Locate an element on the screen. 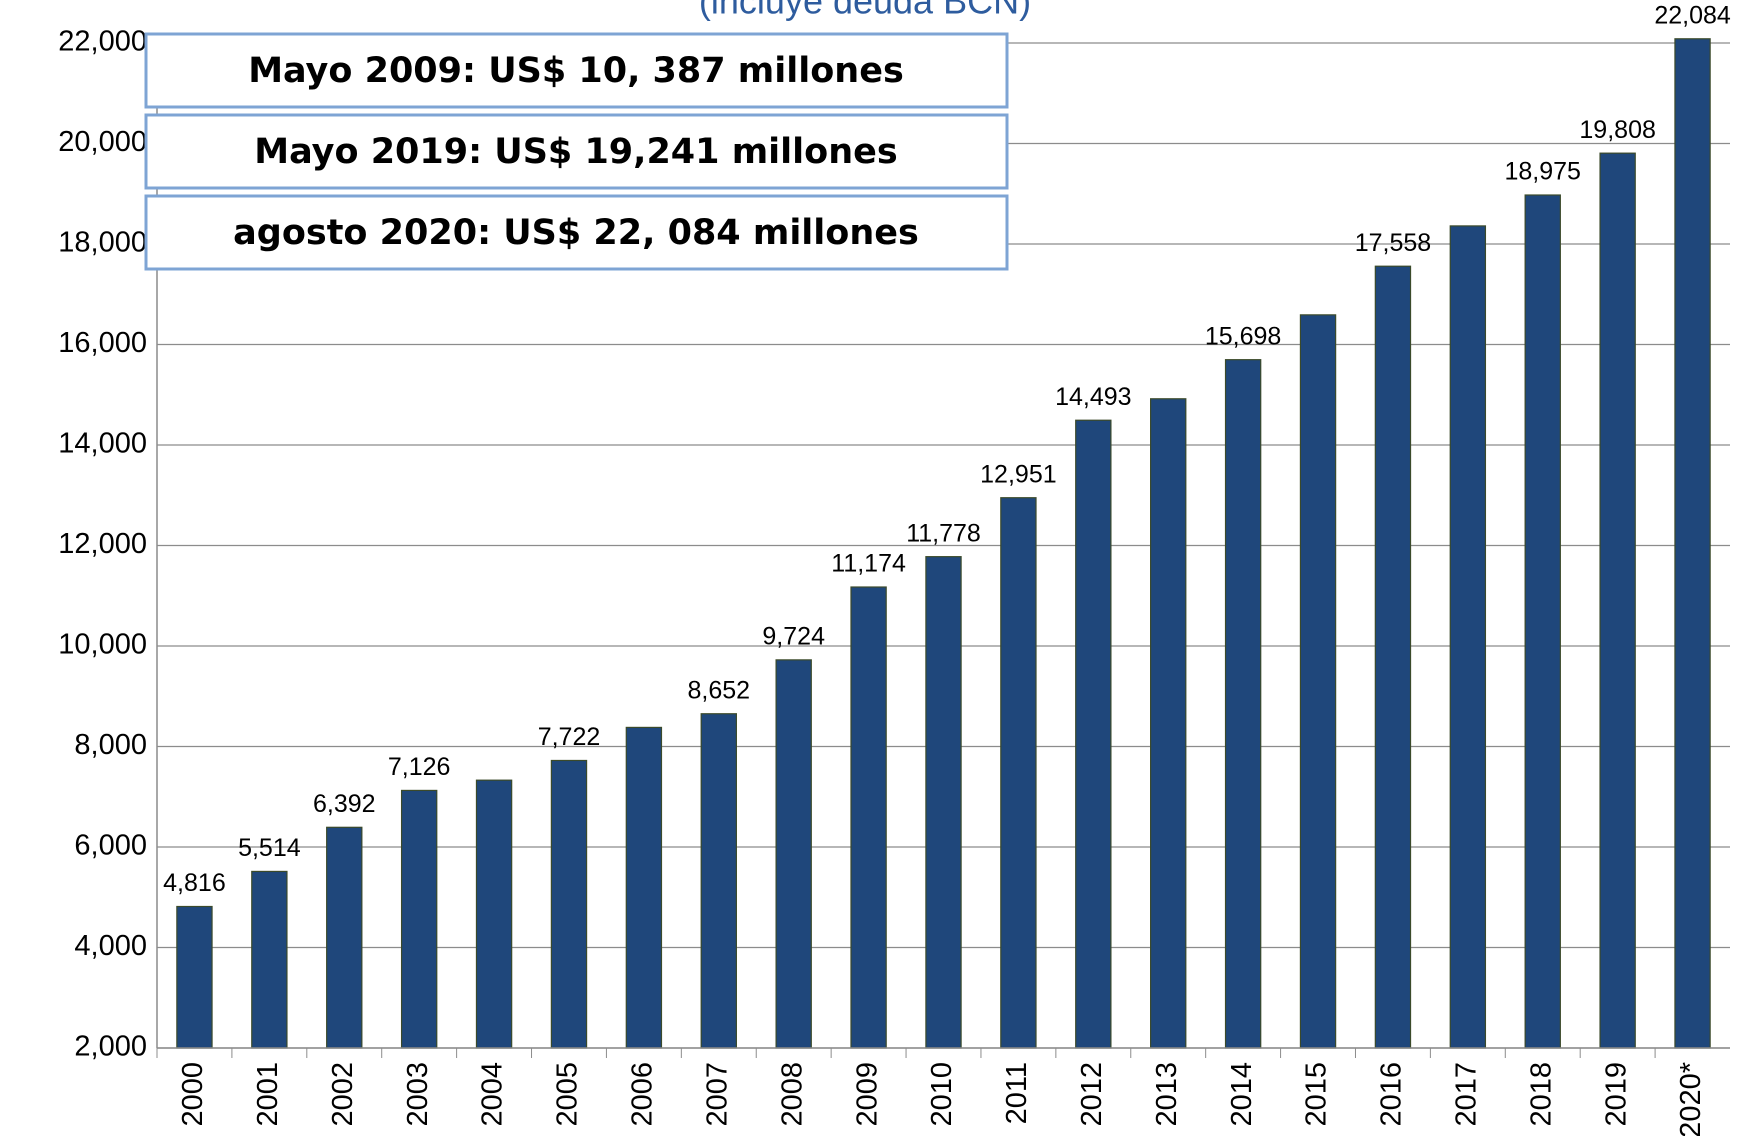 This screenshot has height=1136, width=1752. x-tick-label: 2017 is located at coordinates (1466, 1094).